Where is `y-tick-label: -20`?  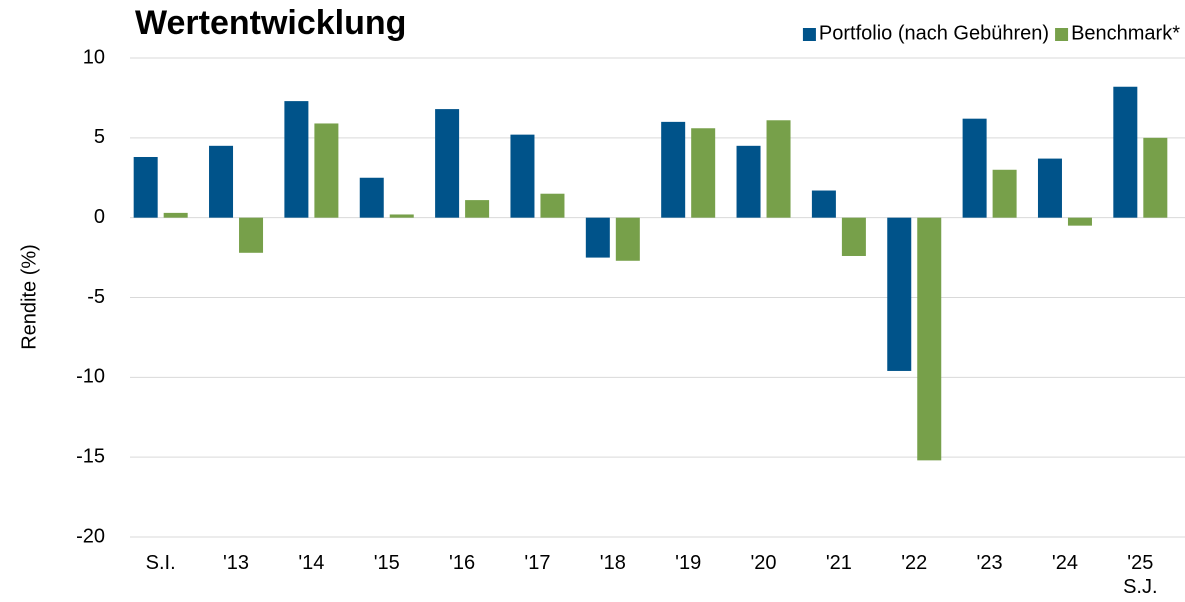 y-tick-label: -20 is located at coordinates (90, 536).